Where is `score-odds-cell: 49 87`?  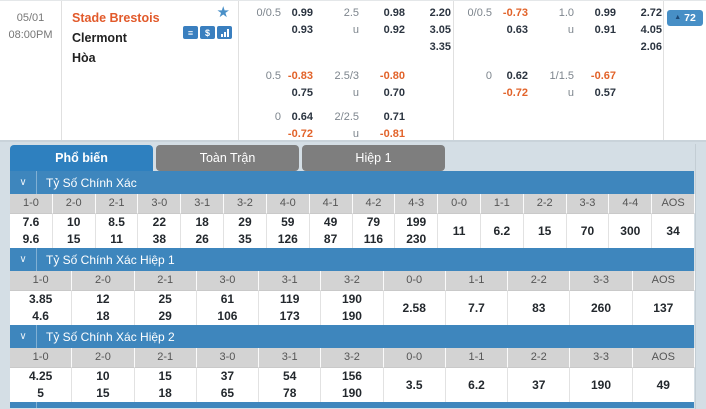
score-odds-cell: 49 87 is located at coordinates (331, 231).